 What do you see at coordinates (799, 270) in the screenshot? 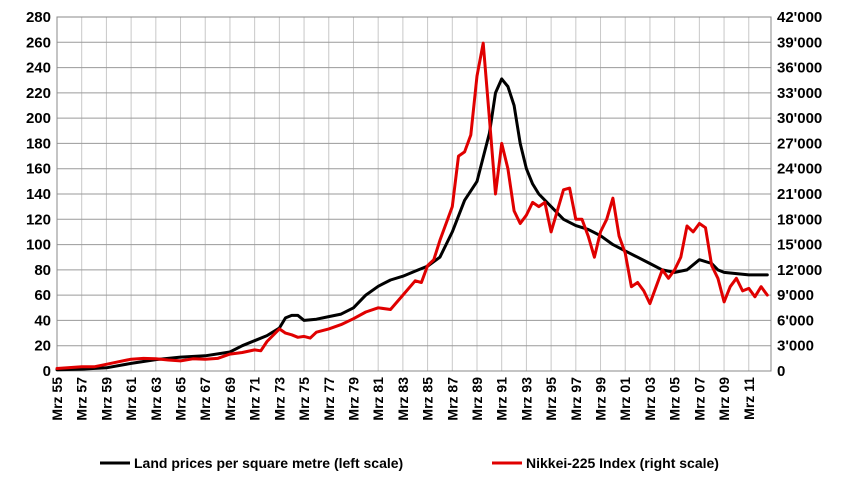
I see `right-tick-label: 12'000` at bounding box center [799, 270].